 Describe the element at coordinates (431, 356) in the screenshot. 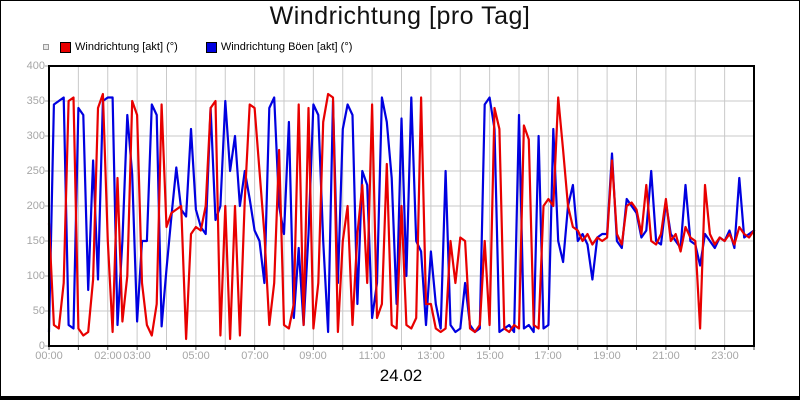

I see `x-tick-label: 13:00` at that location.